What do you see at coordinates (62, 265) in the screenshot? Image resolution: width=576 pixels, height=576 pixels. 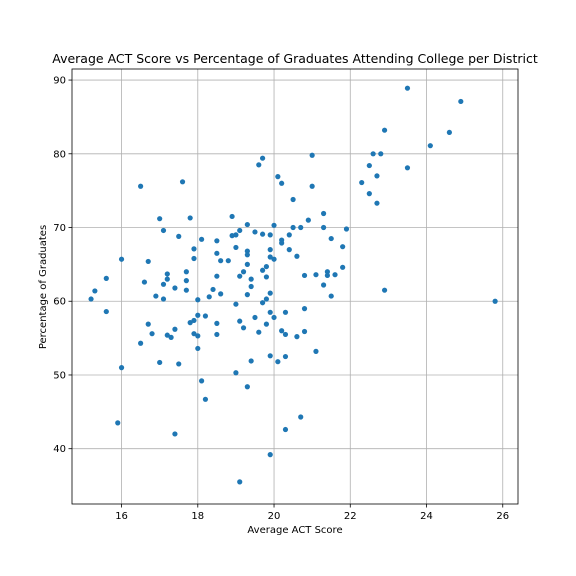 I see `y-axis-ticks: 40 50 60 70 80 90` at bounding box center [62, 265].